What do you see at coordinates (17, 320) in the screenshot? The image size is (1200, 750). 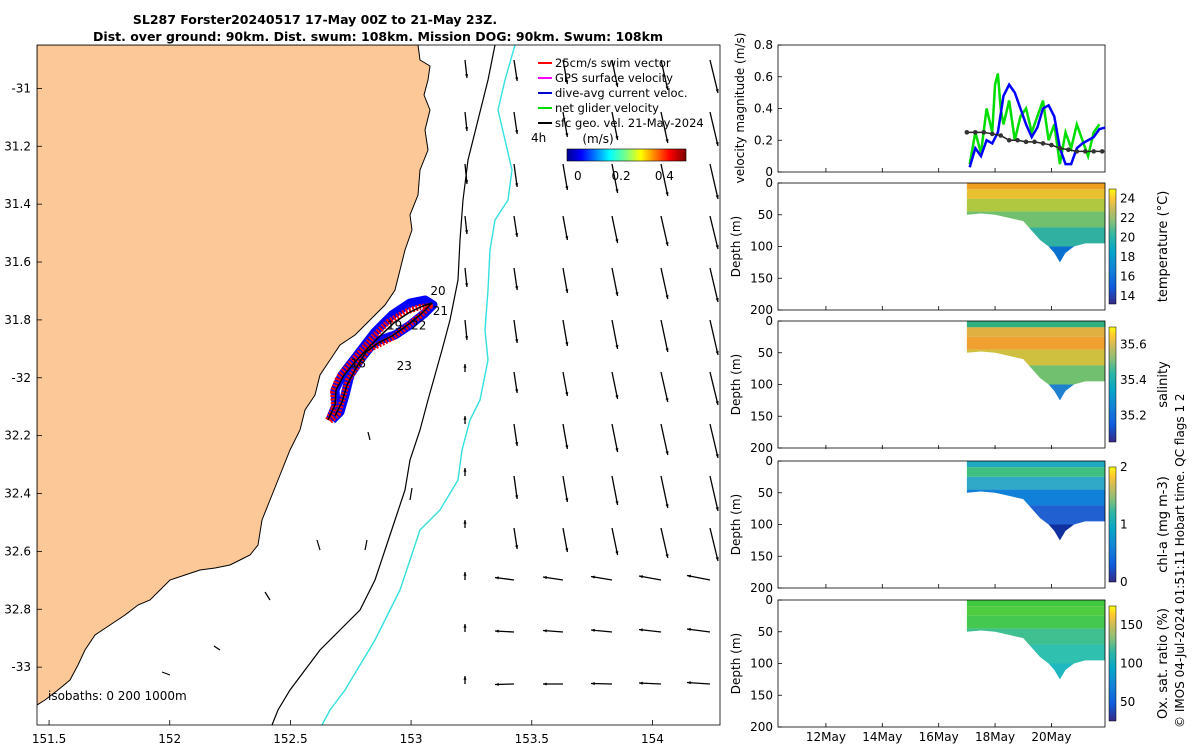 I see `map-y-tick-label: 31.8` at bounding box center [17, 320].